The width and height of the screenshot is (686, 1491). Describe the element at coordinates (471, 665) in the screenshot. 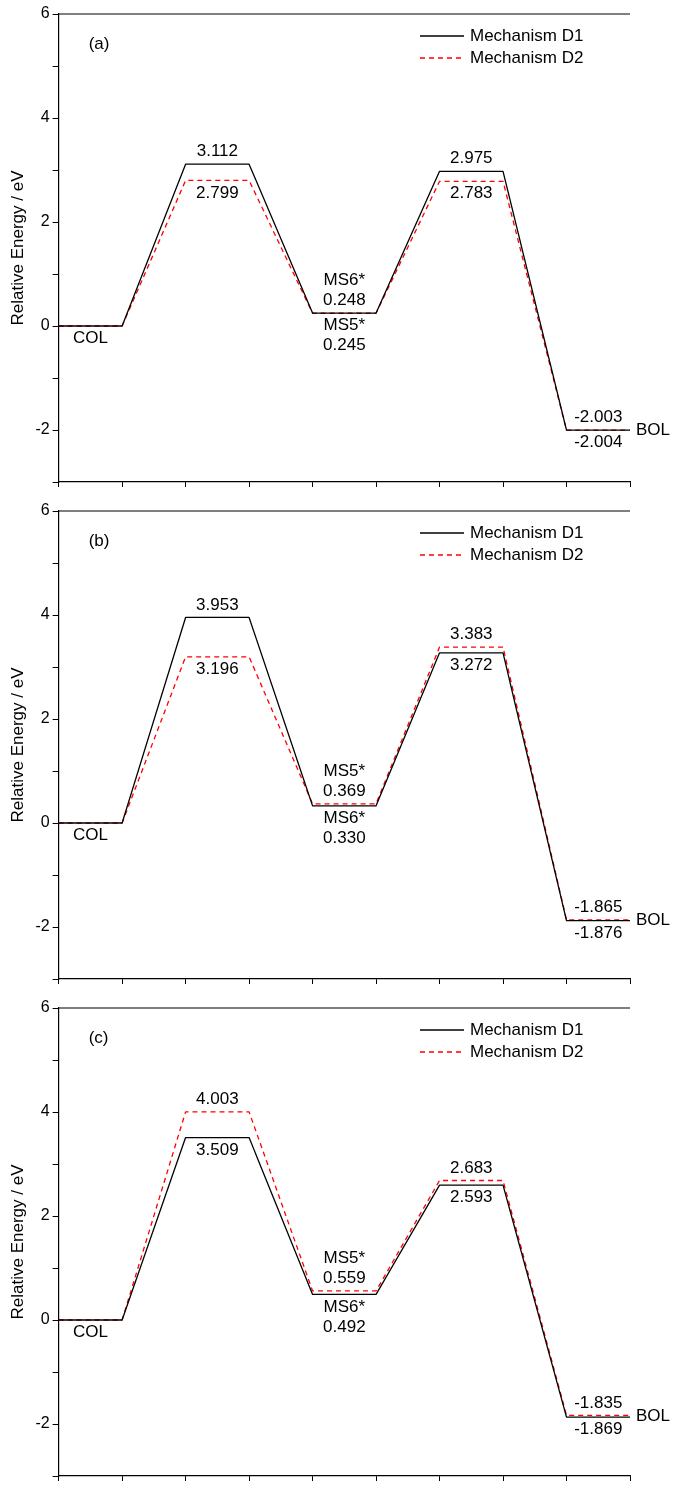

I see `data-label: 3.272` at that location.